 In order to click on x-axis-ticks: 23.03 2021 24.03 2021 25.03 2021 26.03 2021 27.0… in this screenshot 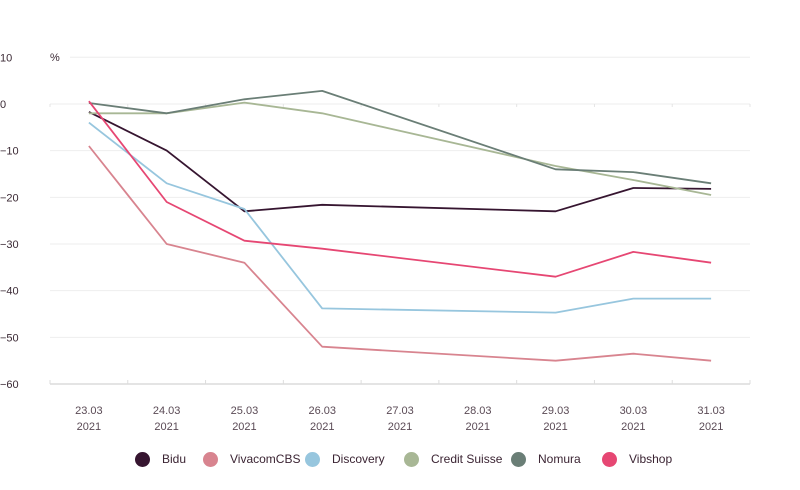, I will do `click(400, 419)`.